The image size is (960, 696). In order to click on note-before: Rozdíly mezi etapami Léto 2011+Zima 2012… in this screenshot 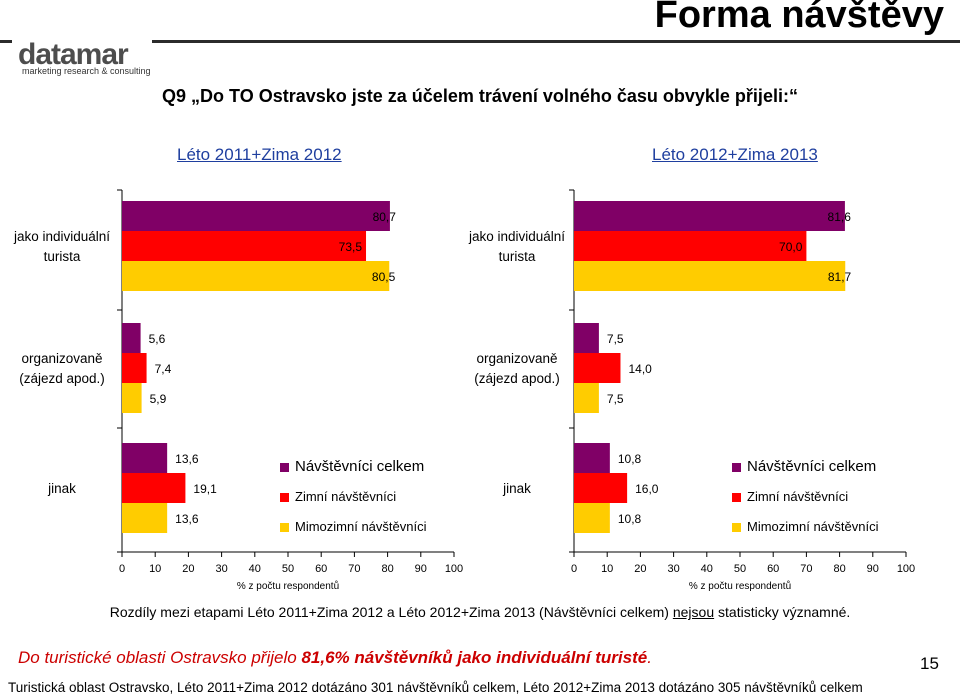, I will do `click(391, 612)`.